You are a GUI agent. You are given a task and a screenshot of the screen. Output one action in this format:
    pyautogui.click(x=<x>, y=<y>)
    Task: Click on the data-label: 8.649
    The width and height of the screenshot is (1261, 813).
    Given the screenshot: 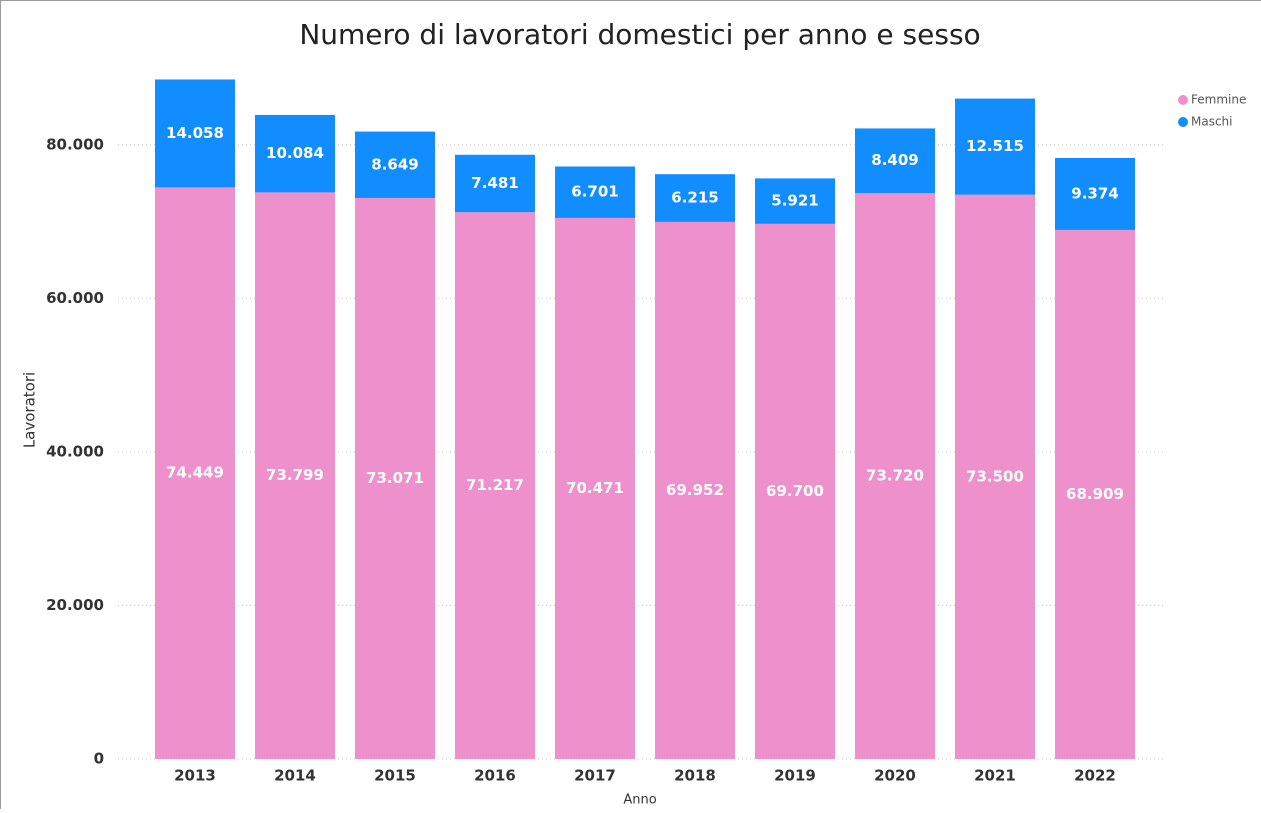 What is the action you would take?
    pyautogui.click(x=394, y=164)
    